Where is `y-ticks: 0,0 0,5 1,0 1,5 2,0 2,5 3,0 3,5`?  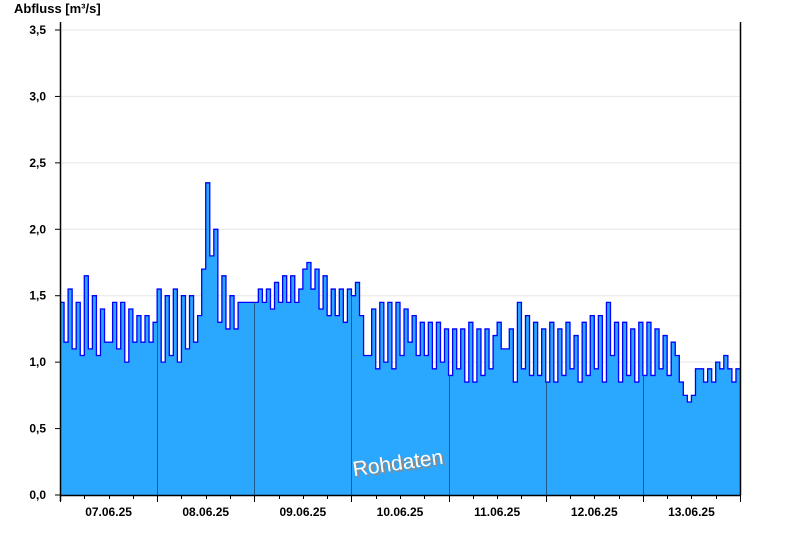 y-ticks: 0,0 0,5 1,0 1,5 2,0 2,5 3,0 3,5 is located at coordinates (44, 262).